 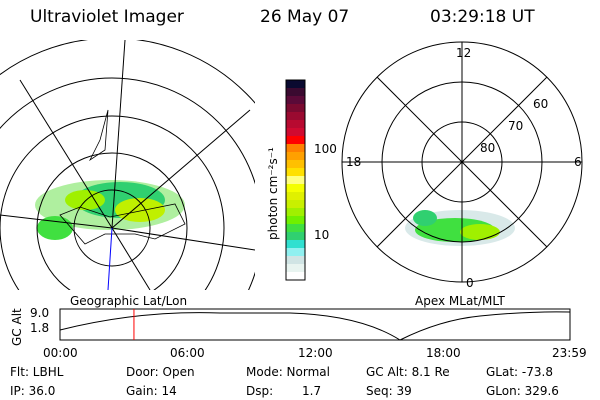 What do you see at coordinates (389, 391) in the screenshot?
I see `seq: Seq: 39` at bounding box center [389, 391].